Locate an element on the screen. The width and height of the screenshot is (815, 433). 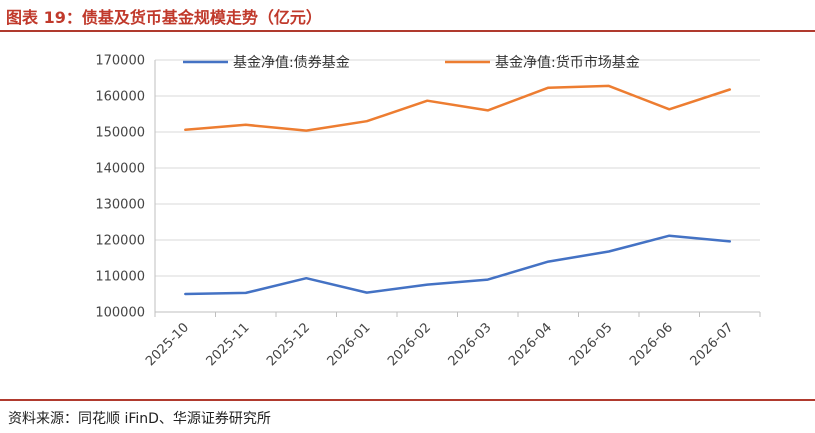
legend-label-0: 基金净值:债券基金 is located at coordinates (291, 62).